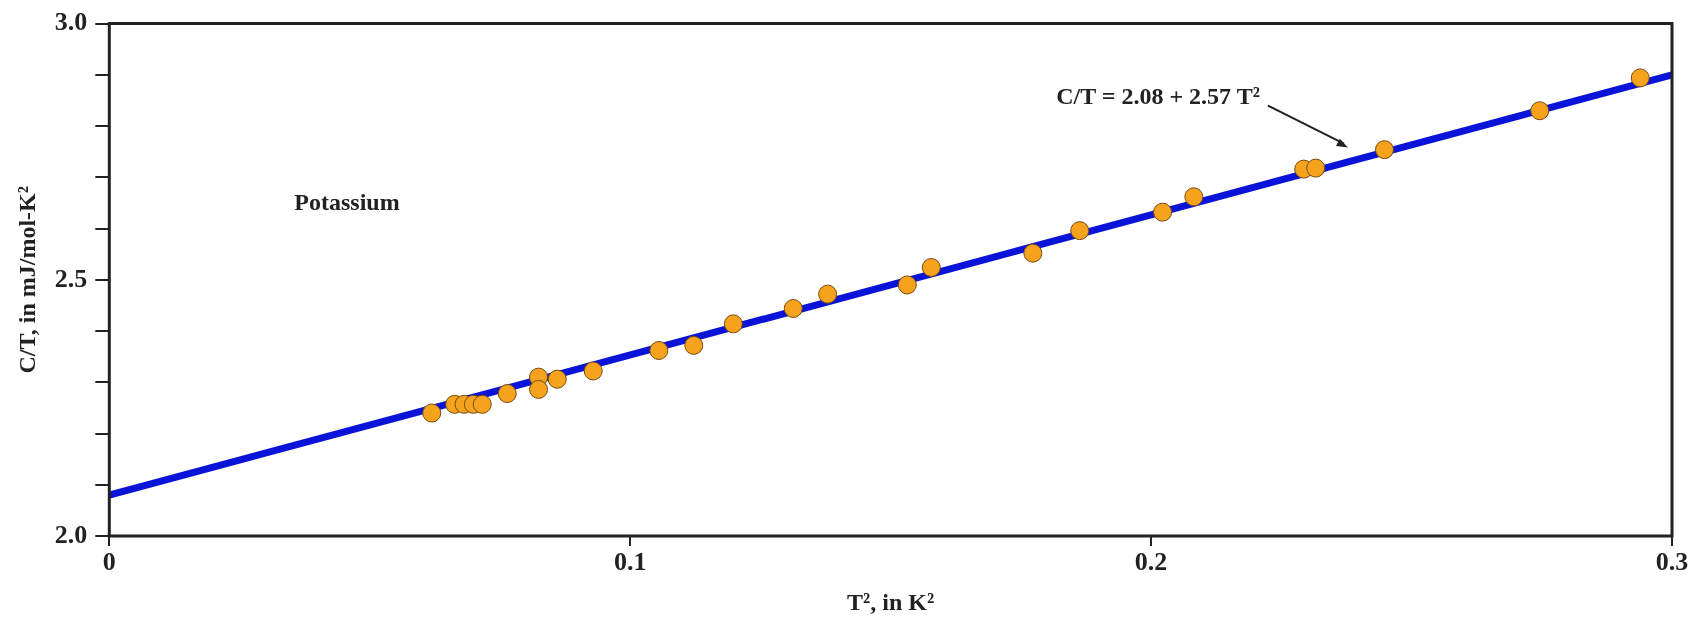 This screenshot has width=1702, height=626. I want to click on x-tick-label: 0.3, so click(1672, 562).